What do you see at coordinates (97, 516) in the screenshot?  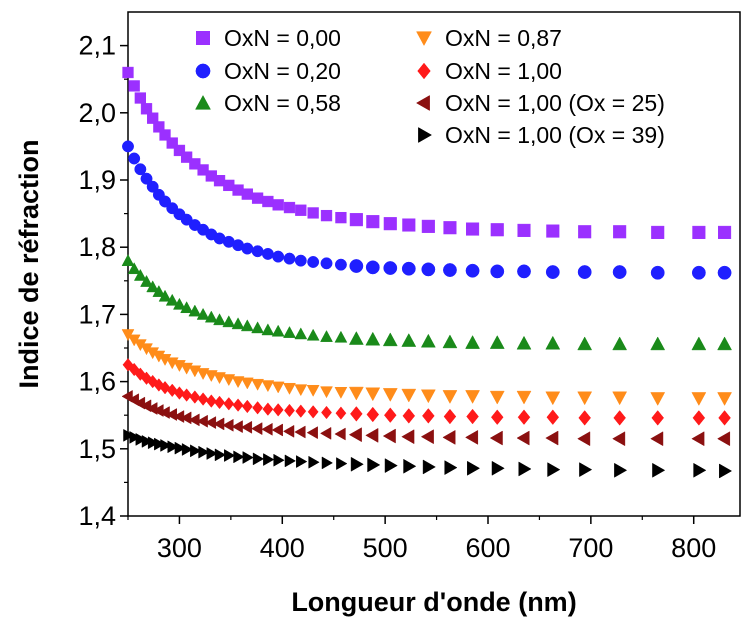 I see `y-tick-label: 1,4` at bounding box center [97, 516].